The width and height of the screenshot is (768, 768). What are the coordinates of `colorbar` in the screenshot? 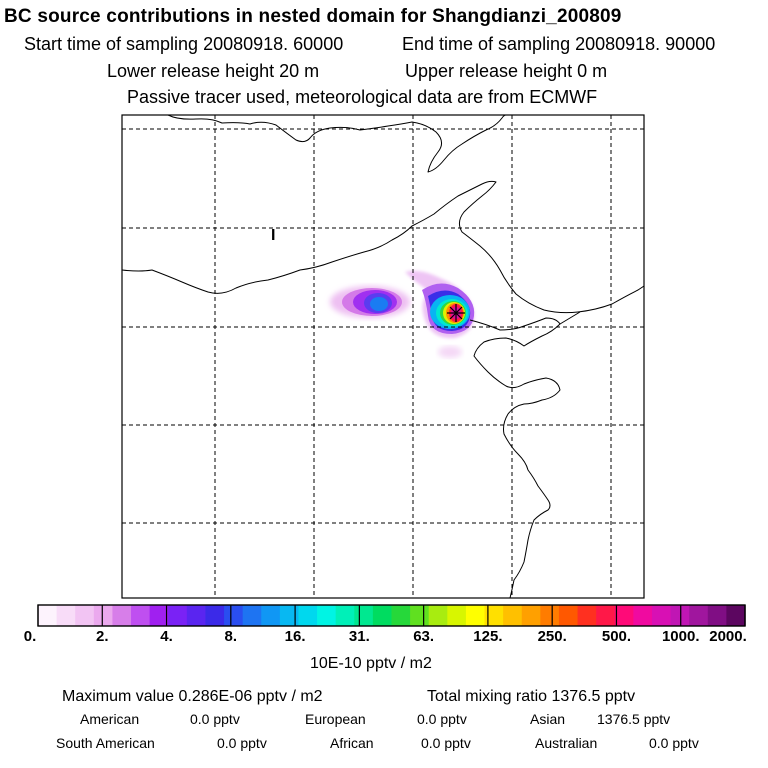 It's located at (391, 615).